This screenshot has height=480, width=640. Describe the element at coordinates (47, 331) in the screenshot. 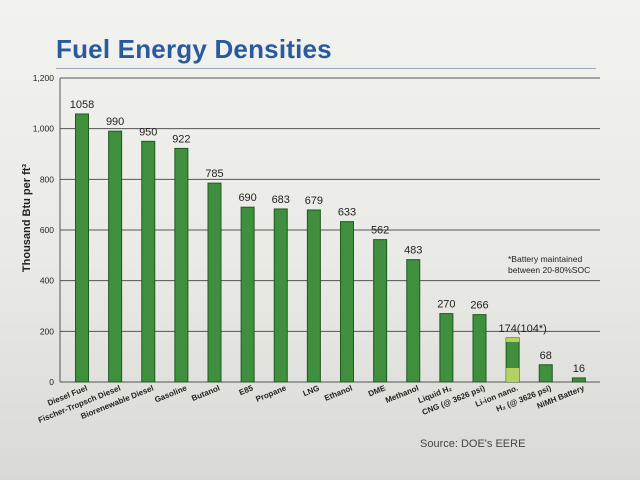

I see `y-tick-label: 200` at that location.